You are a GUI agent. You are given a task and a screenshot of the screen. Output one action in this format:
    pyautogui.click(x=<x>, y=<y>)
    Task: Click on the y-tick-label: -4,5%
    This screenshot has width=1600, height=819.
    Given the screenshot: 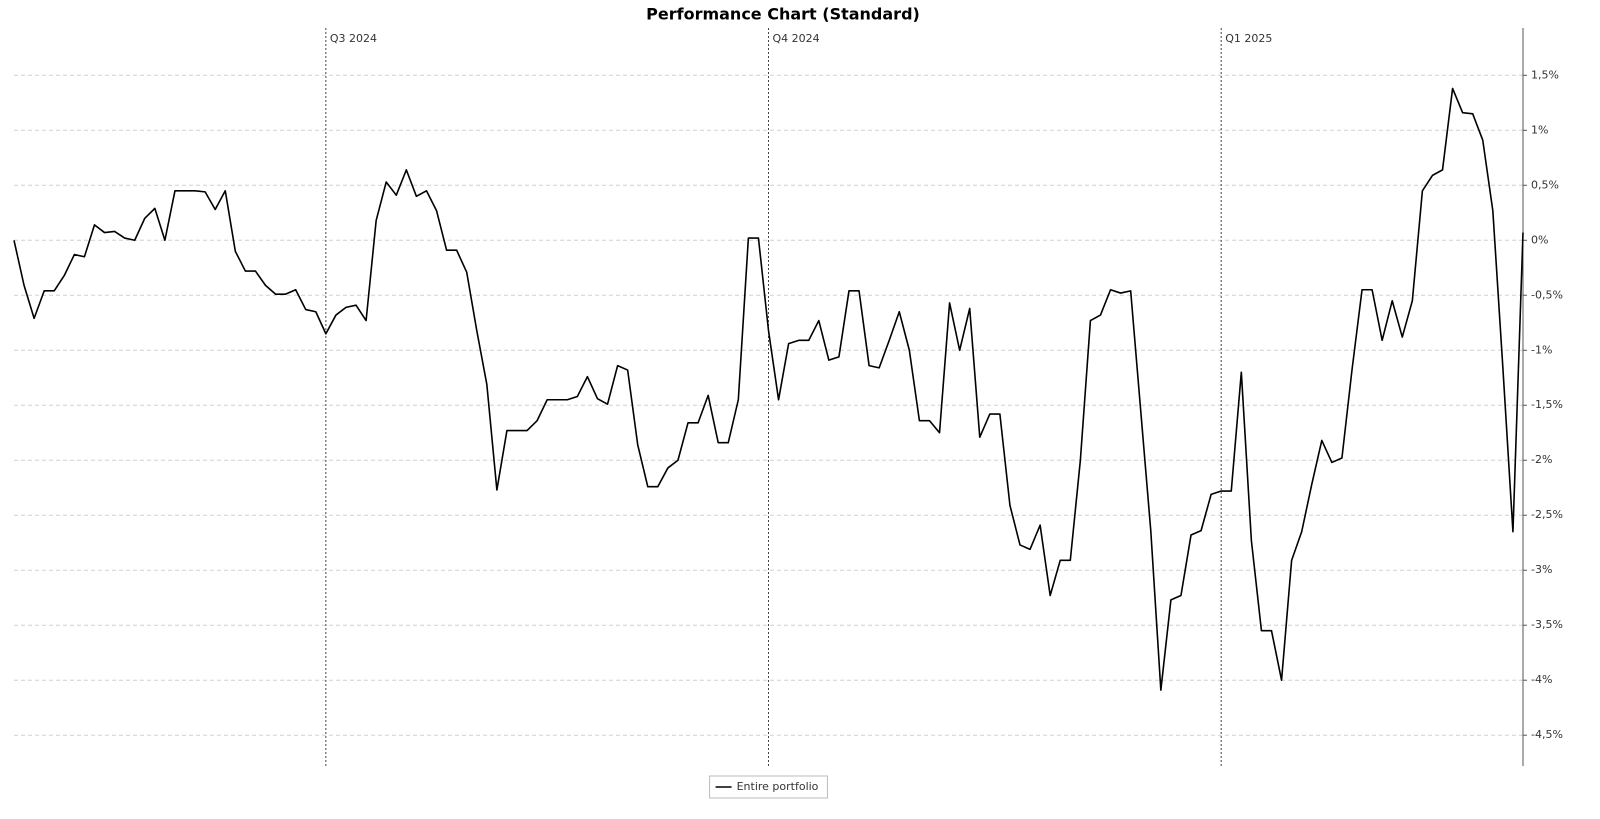 What is the action you would take?
    pyautogui.click(x=1547, y=734)
    